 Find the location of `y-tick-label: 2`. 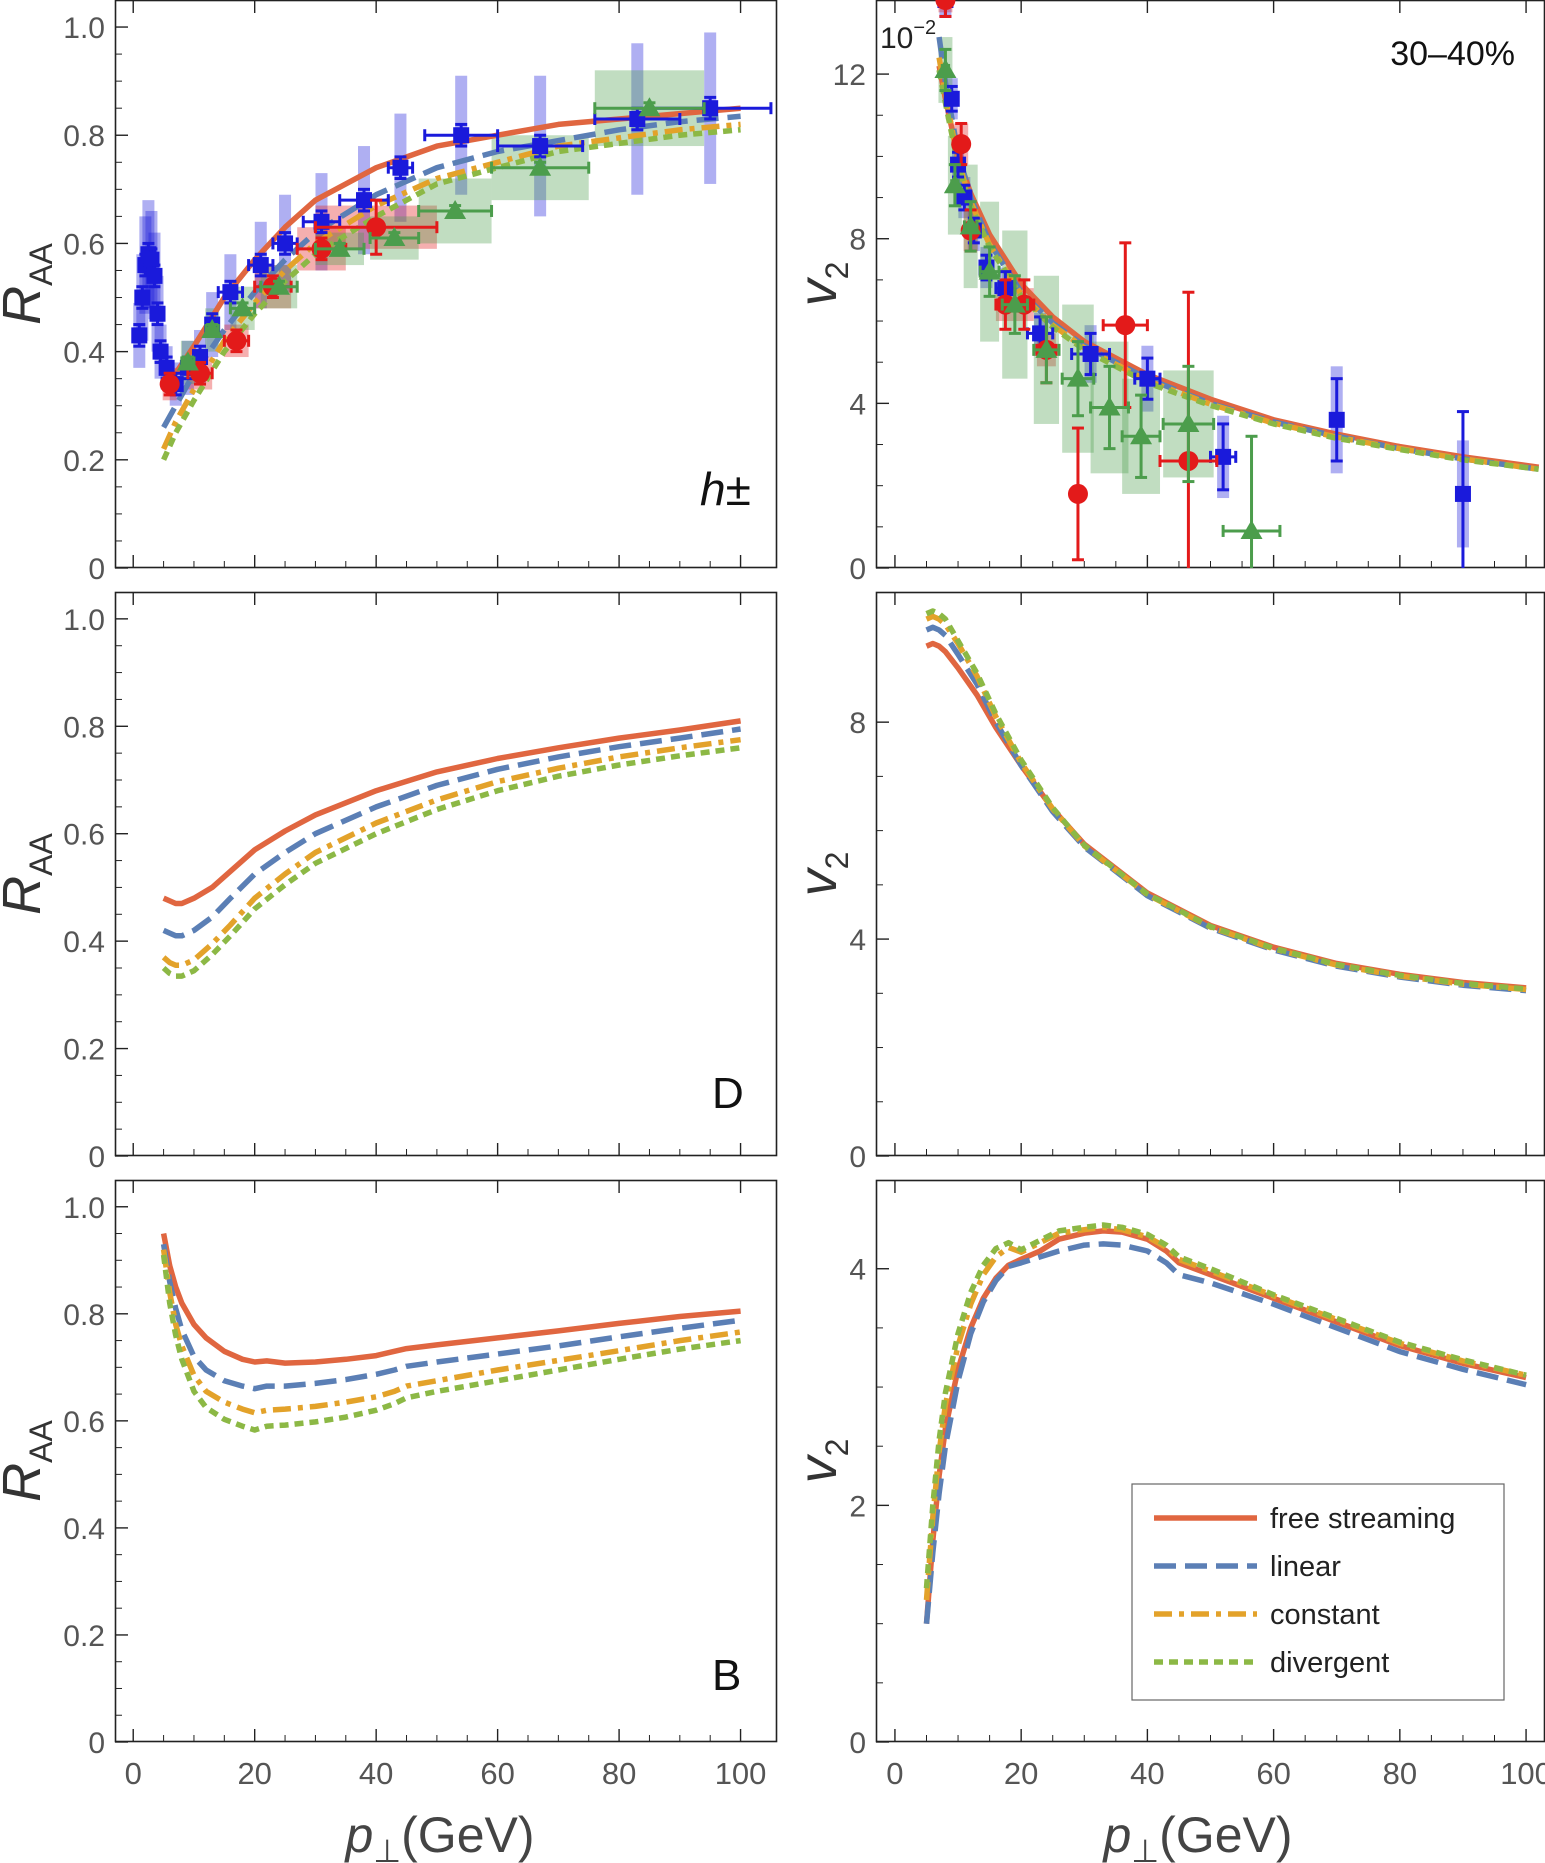

y-tick-label: 2 is located at coordinates (857, 1506).